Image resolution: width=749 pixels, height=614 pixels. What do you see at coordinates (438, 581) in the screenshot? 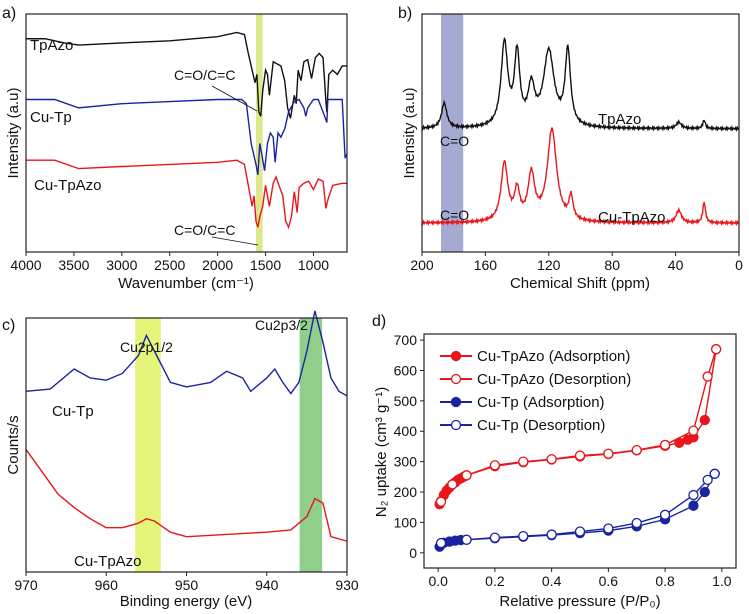
I see `x-tick-label: 0.0` at bounding box center [438, 581].